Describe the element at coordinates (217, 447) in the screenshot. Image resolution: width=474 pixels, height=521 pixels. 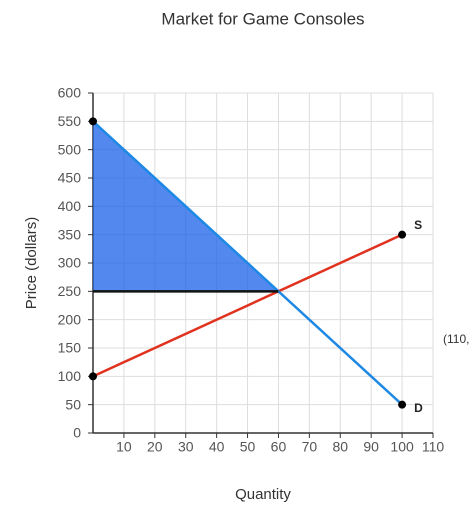
I see `x-tick-label: 40` at that location.